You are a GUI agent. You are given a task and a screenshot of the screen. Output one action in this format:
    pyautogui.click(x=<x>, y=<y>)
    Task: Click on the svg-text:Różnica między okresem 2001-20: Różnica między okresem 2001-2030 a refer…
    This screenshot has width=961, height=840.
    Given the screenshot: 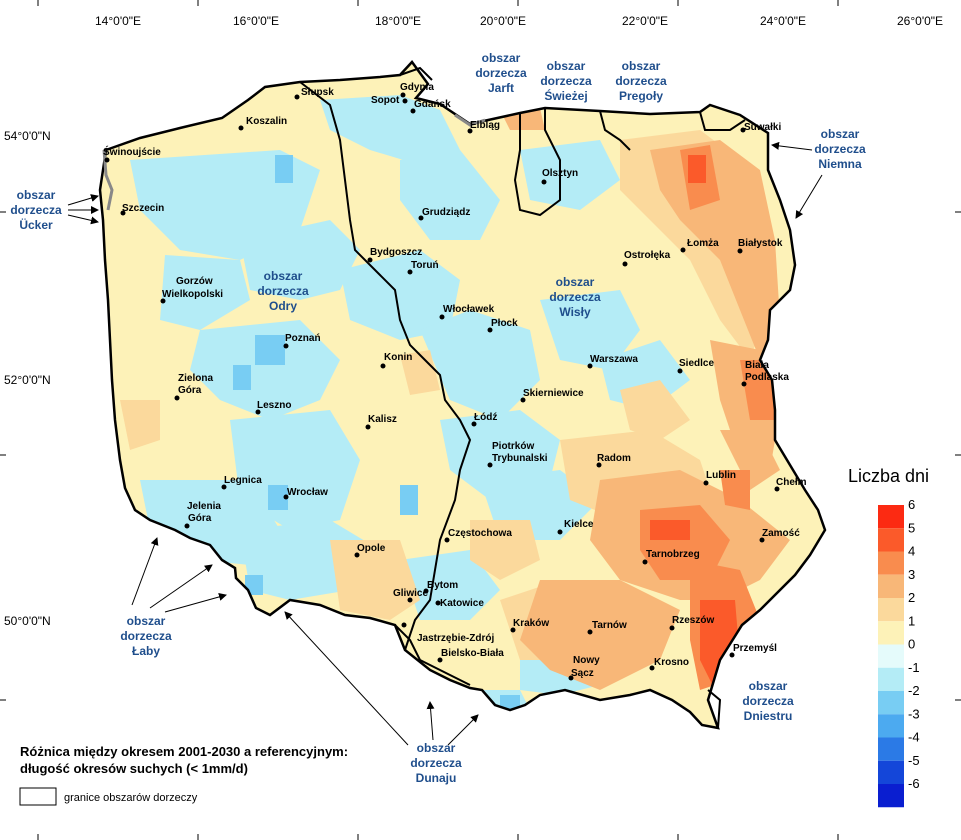 What is the action you would take?
    pyautogui.click(x=184, y=751)
    